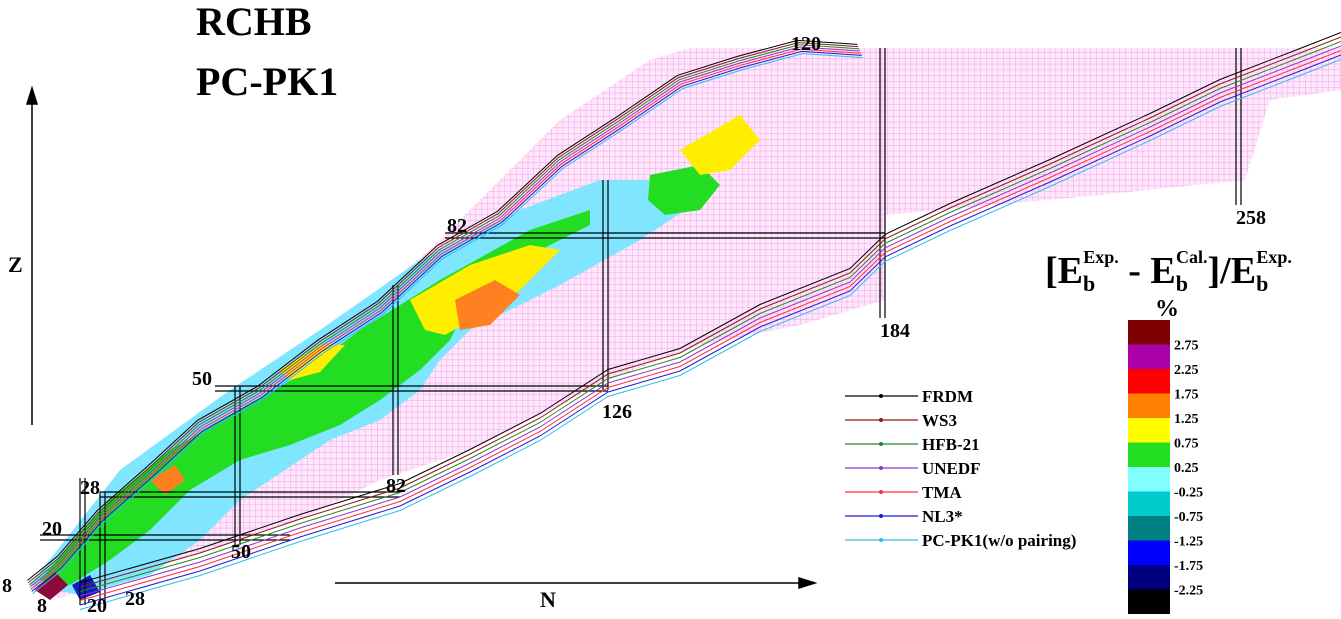 The image size is (1341, 619). What do you see at coordinates (241, 552) in the screenshot?
I see `magic-n-50: 50` at bounding box center [241, 552].